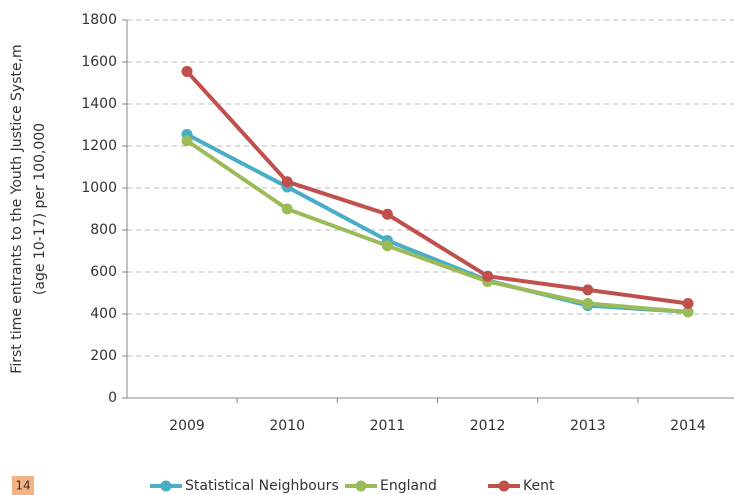 The width and height of the screenshot is (734, 495). I want to click on y-tick-label: 400, so click(103, 314).